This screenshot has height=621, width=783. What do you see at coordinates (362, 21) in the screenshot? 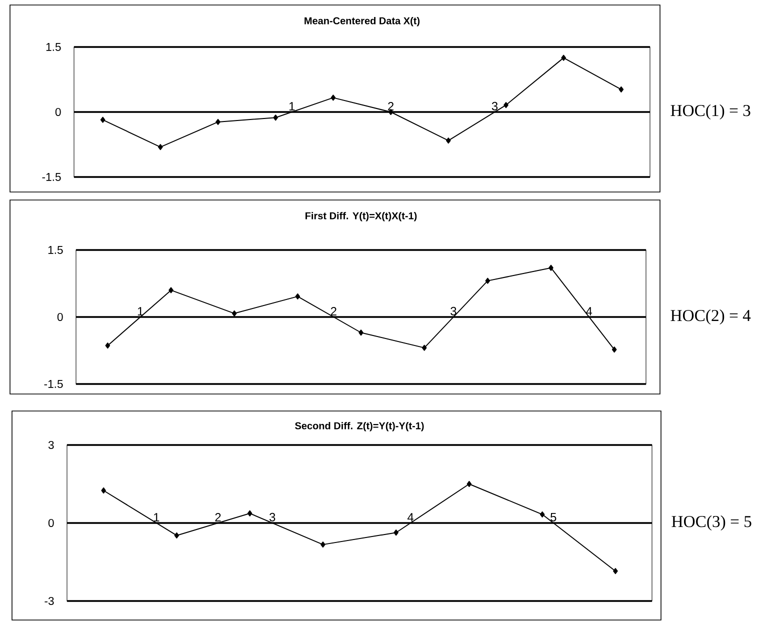
I see `chart-title: Mean-Centered Data X(t)` at bounding box center [362, 21].